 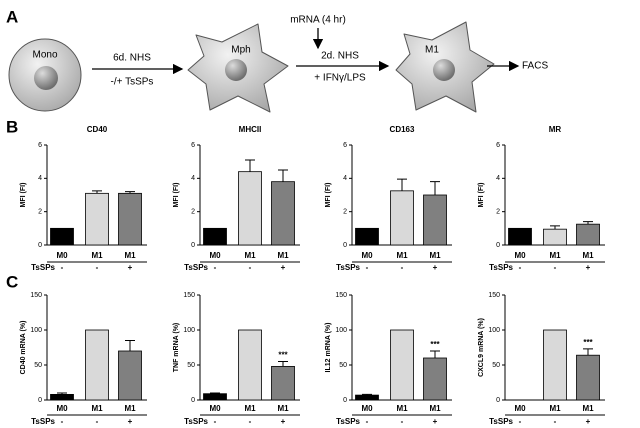 I want to click on step-label: 6d. NHS, so click(x=132, y=58).